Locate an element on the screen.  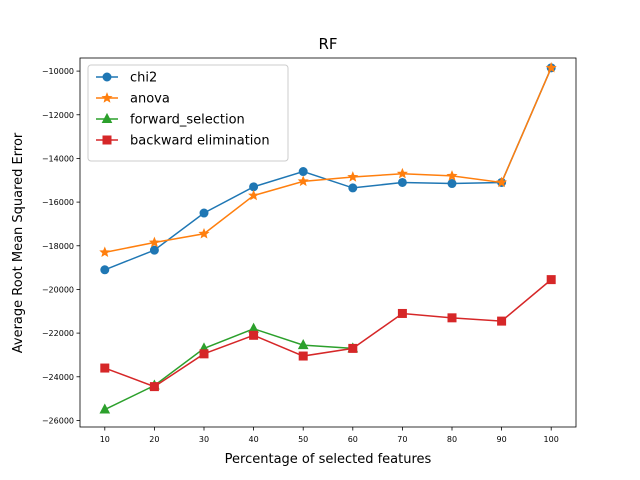
x-tick-label: 90 is located at coordinates (502, 439).